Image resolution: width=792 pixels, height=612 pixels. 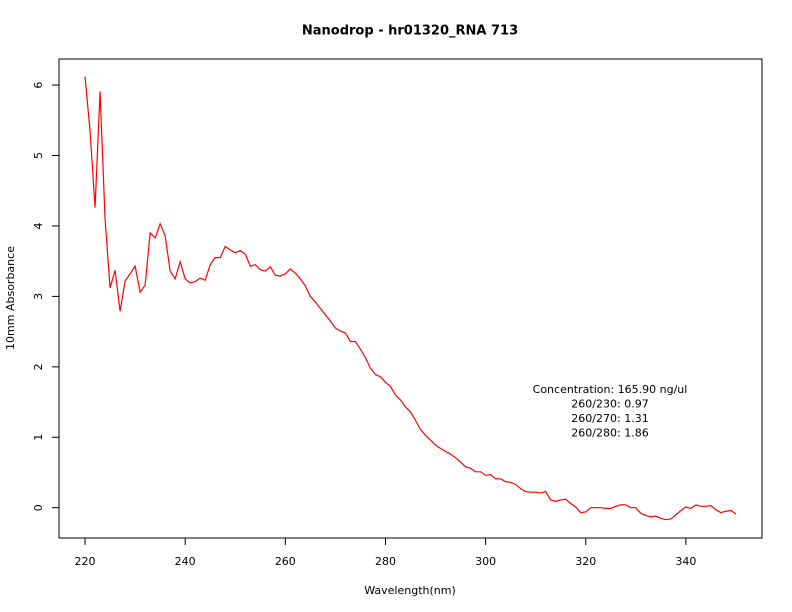 I want to click on y-tick-label: 5, so click(x=38, y=155).